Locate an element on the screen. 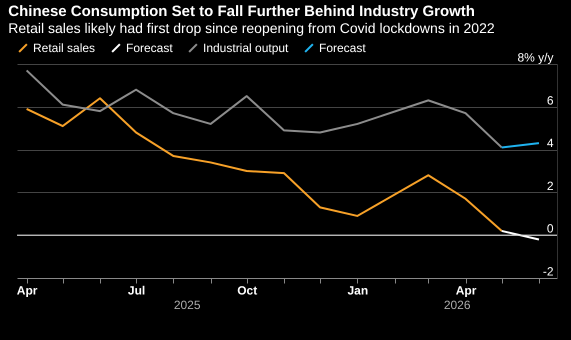 The image size is (571, 340). text: 2026 is located at coordinates (457, 305).